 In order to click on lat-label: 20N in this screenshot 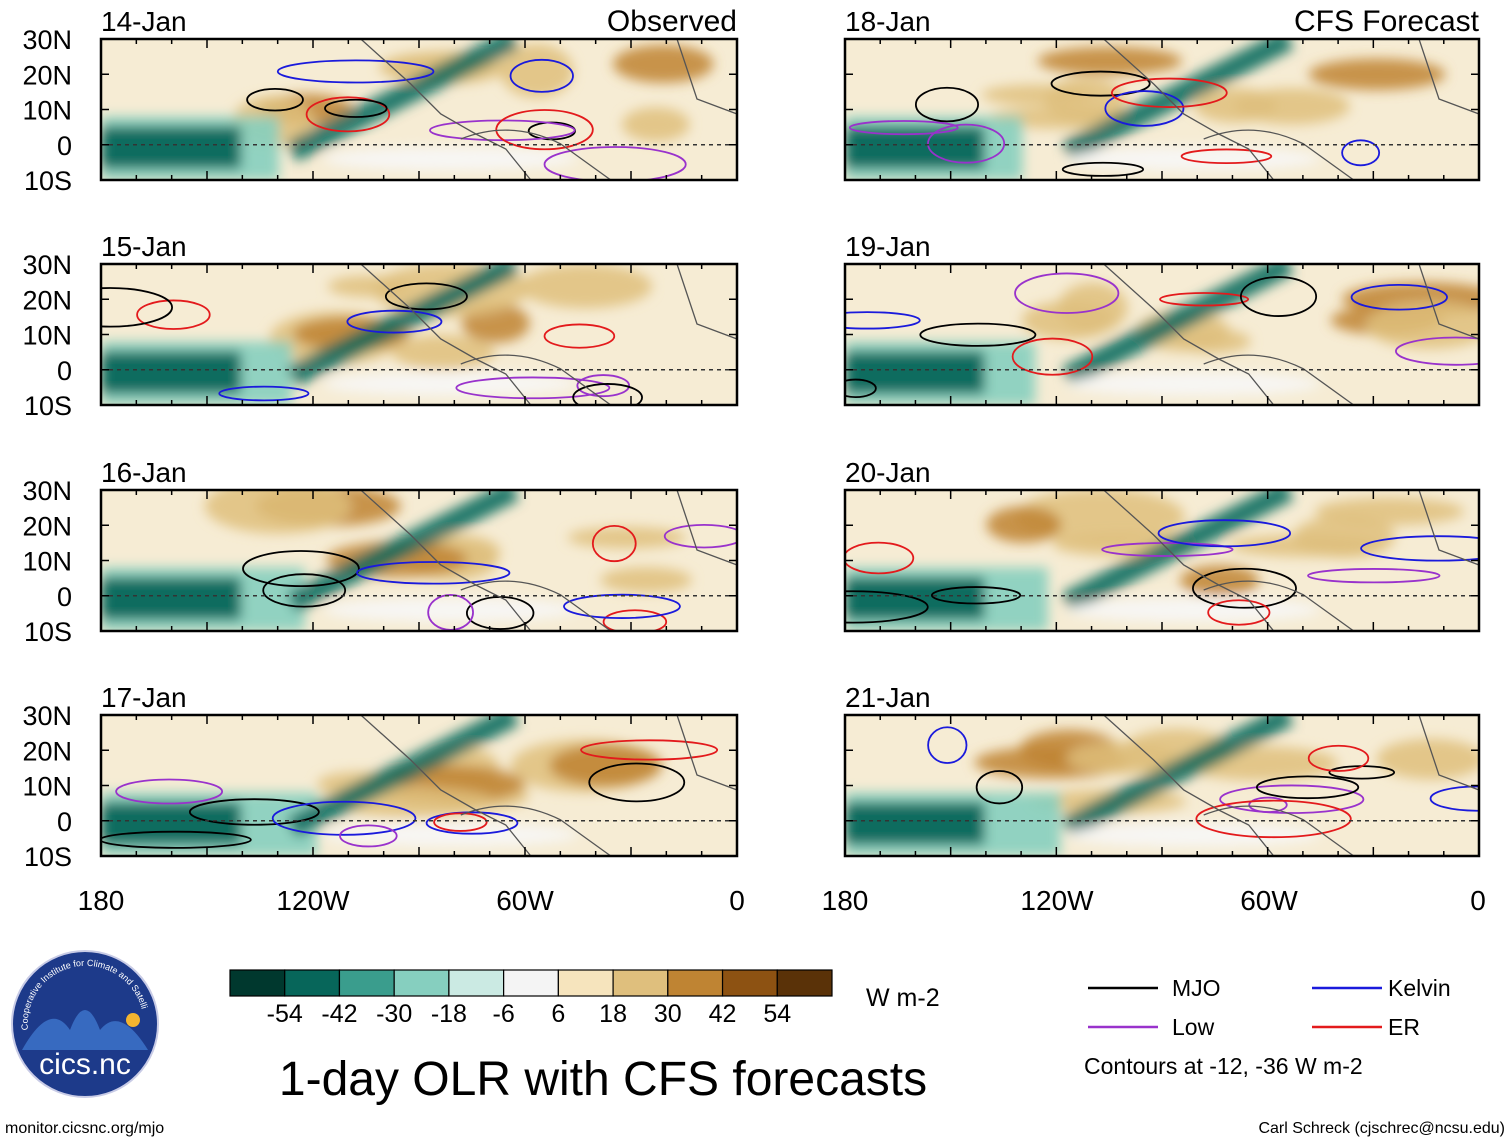, I will do `click(47, 75)`.